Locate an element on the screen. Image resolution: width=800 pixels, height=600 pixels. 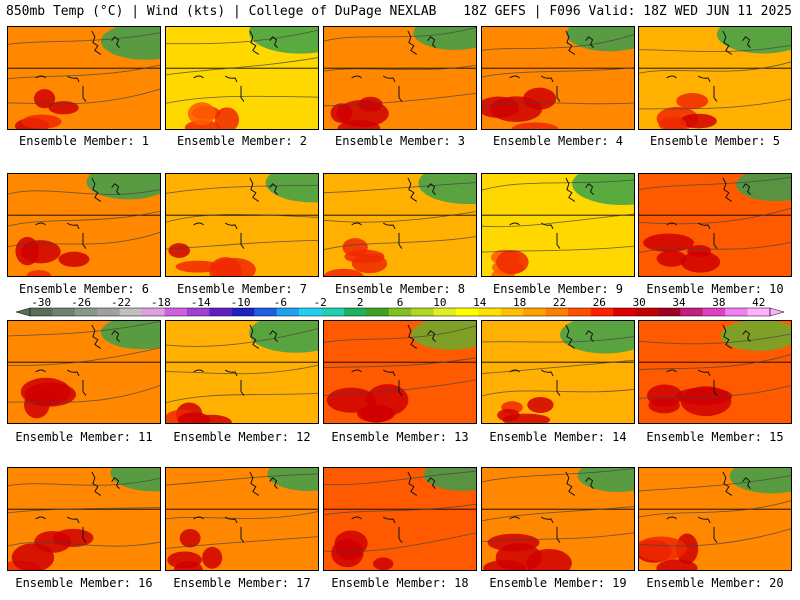
colorbar-arrow-left is located at coordinates (23, 312).